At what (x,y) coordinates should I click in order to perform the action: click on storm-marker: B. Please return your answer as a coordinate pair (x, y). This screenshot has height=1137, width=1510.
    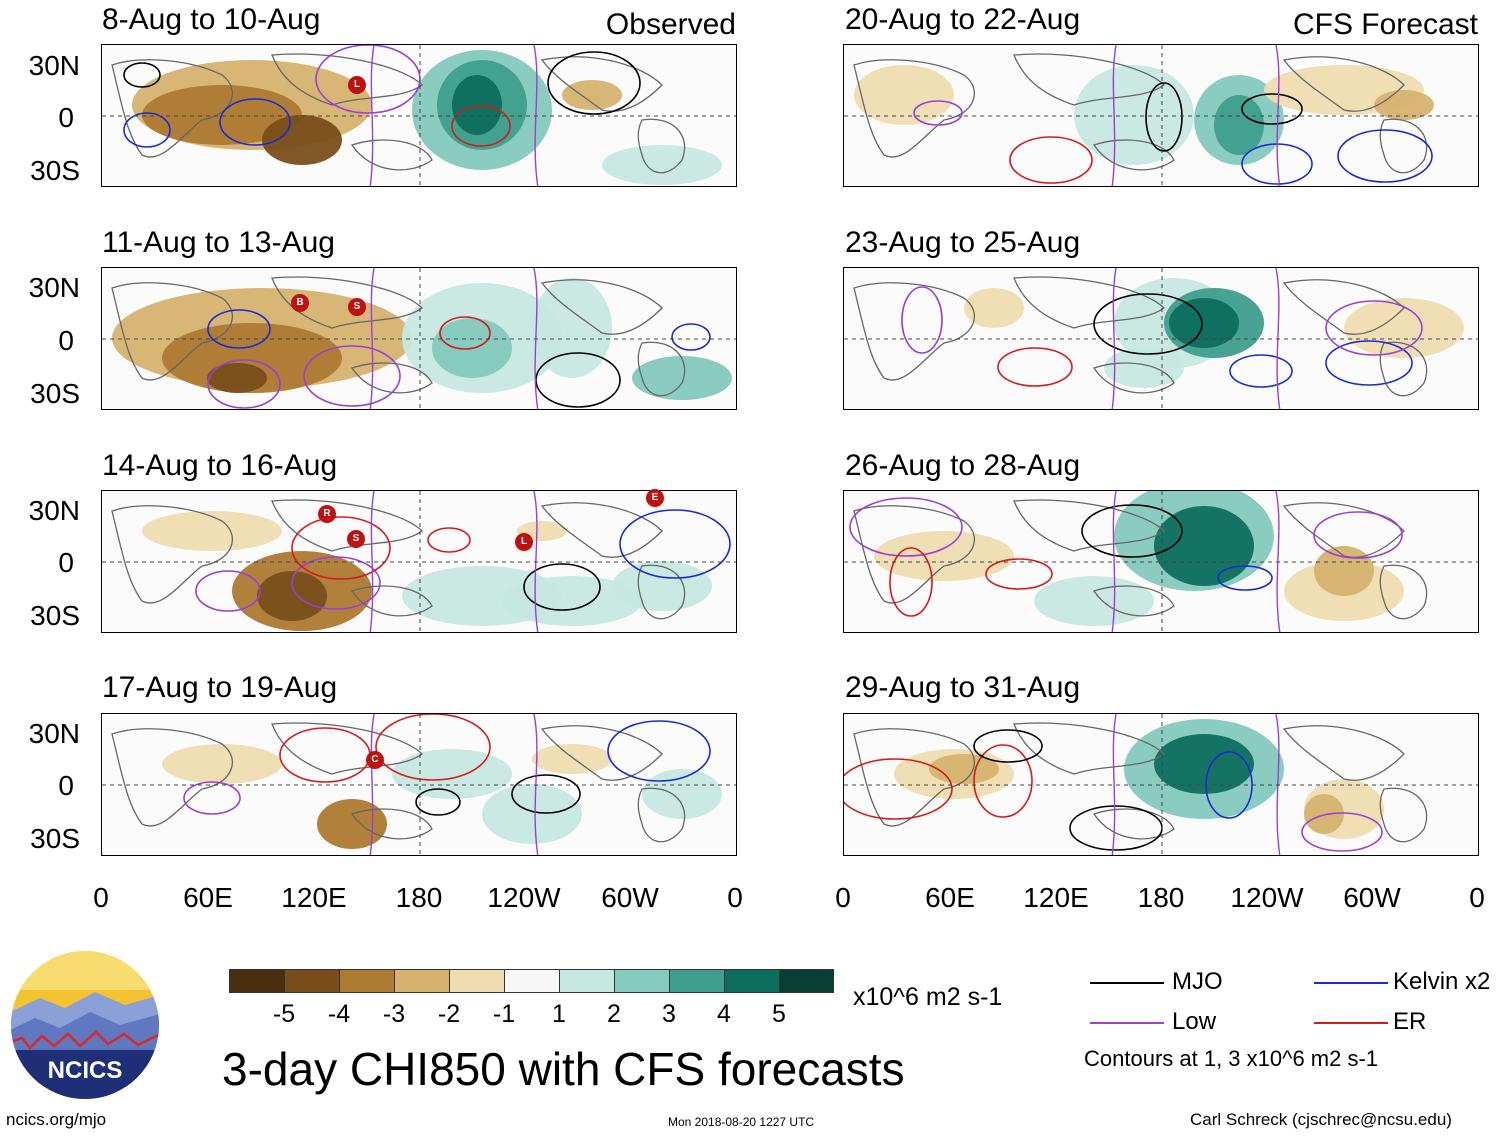
    Looking at the image, I should click on (300, 303).